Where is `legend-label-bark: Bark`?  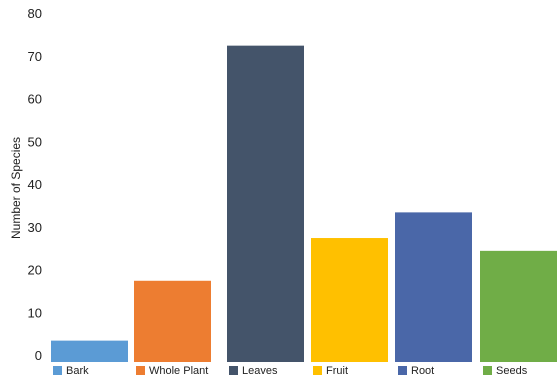
legend-label-bark: Bark is located at coordinates (77, 371).